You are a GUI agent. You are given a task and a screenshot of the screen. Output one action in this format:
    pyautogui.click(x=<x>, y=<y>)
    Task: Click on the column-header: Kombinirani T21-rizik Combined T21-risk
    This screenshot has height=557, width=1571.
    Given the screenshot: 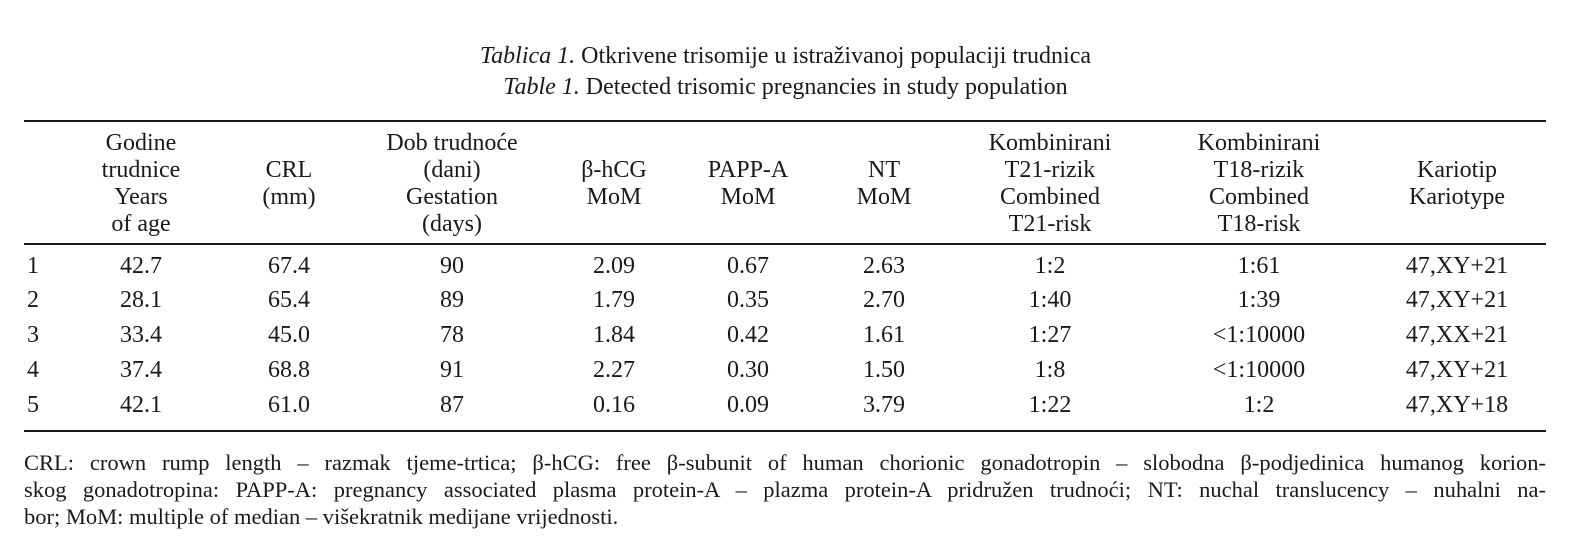 What is the action you would take?
    pyautogui.click(x=1050, y=184)
    